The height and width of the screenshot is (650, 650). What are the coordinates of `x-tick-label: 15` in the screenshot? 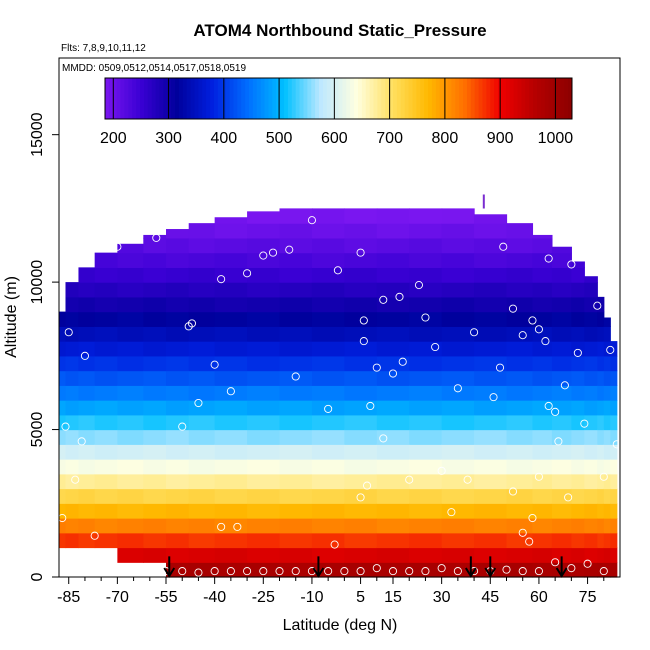 It's located at (393, 597).